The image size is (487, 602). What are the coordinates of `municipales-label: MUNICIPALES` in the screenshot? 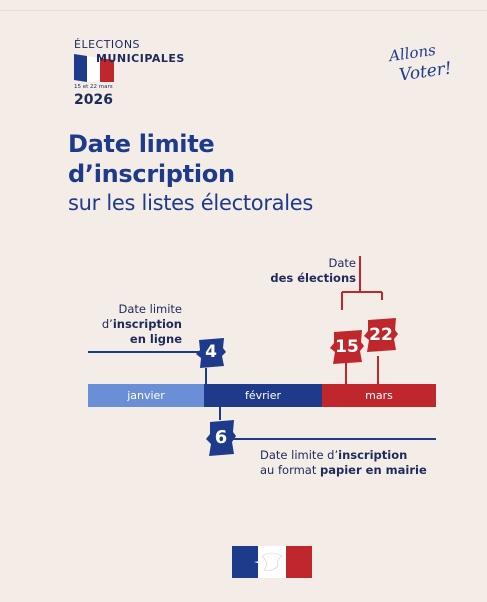 It's located at (140, 58).